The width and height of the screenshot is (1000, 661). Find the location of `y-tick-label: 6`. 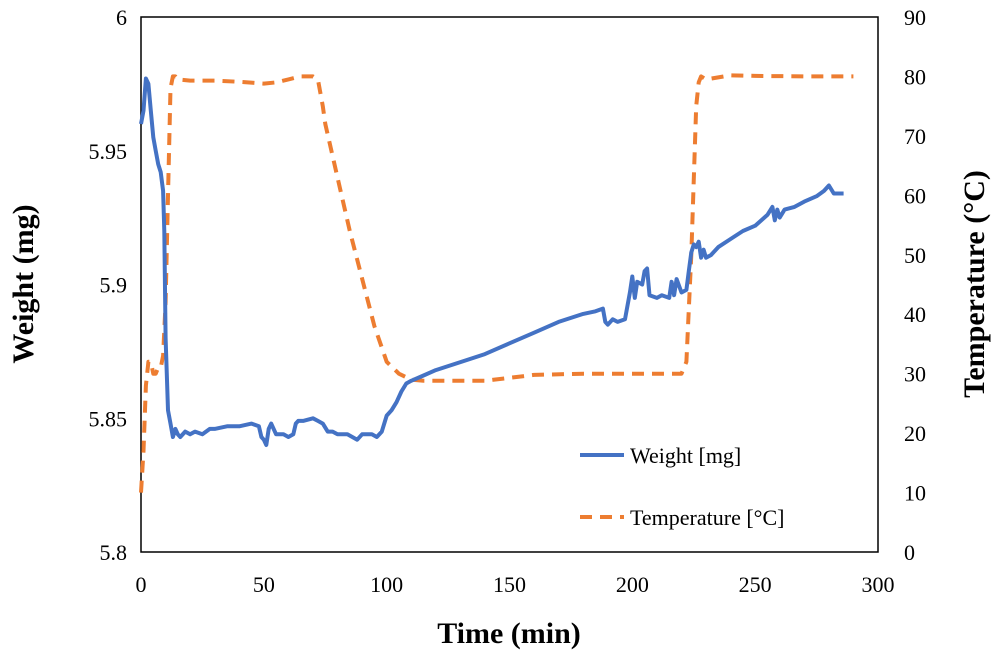

y-tick-label: 6 is located at coordinates (121, 17).